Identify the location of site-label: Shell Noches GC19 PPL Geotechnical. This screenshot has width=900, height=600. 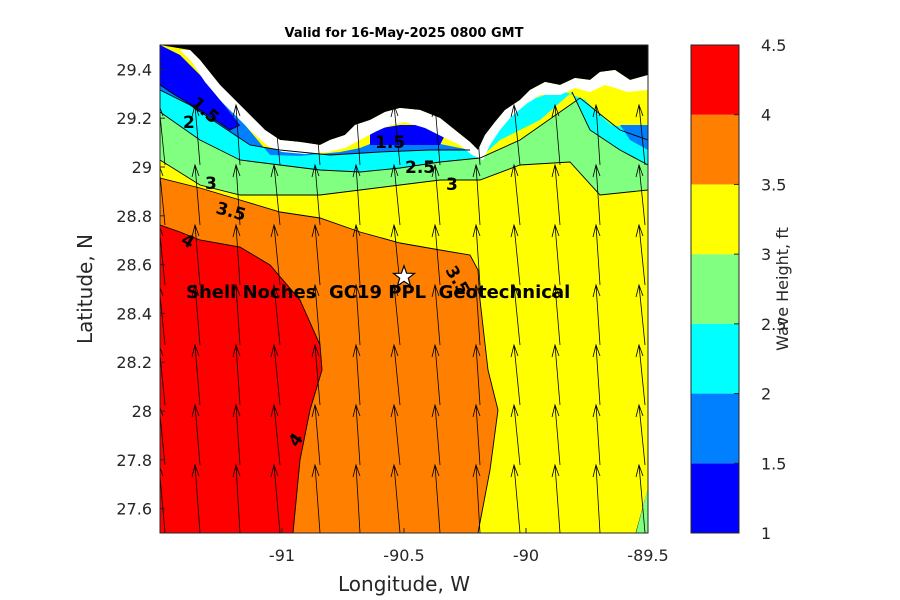
(378, 292).